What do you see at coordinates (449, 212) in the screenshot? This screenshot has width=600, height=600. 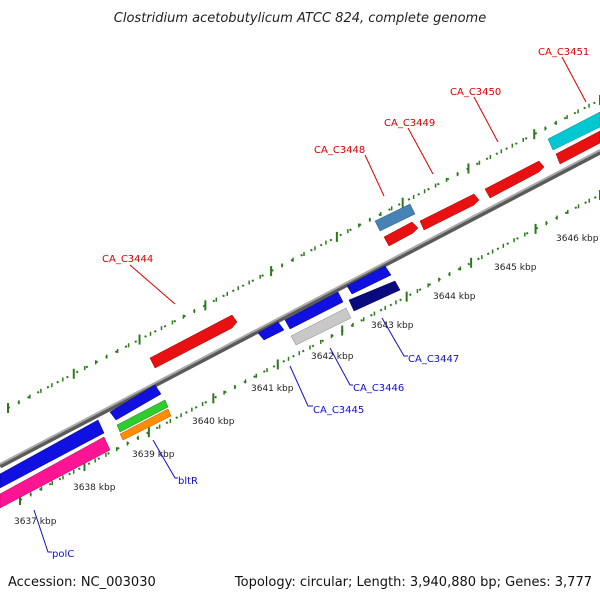 I see `gene-ca-c3449` at bounding box center [449, 212].